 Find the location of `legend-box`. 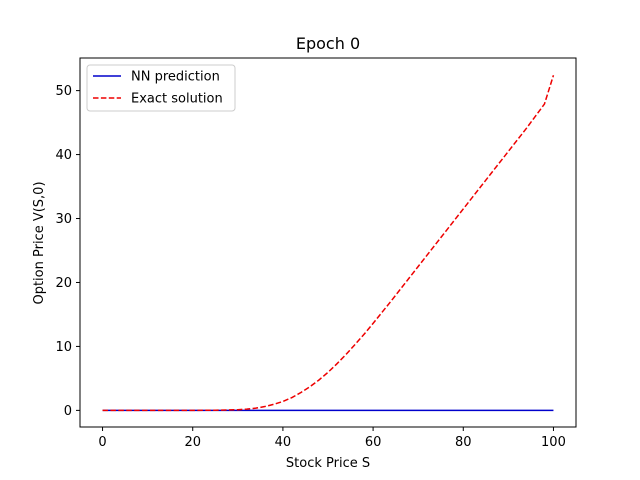

legend-box is located at coordinates (161, 88).